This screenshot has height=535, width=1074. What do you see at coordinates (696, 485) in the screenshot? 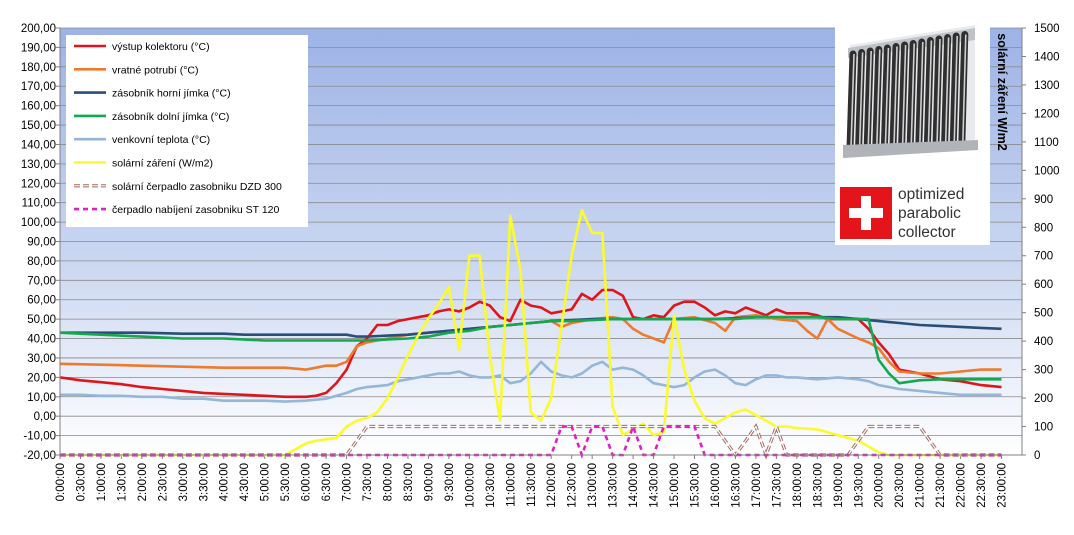
I see `x-tick-label: 15:30:00` at bounding box center [696, 485].